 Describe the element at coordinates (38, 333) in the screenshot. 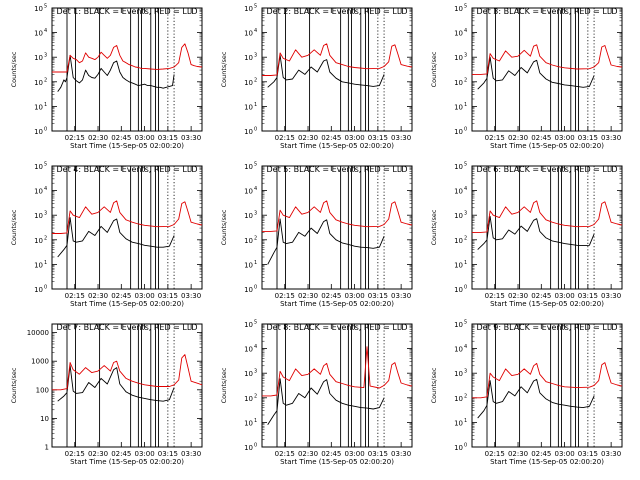

I see `y-tick-label: 10000` at that location.